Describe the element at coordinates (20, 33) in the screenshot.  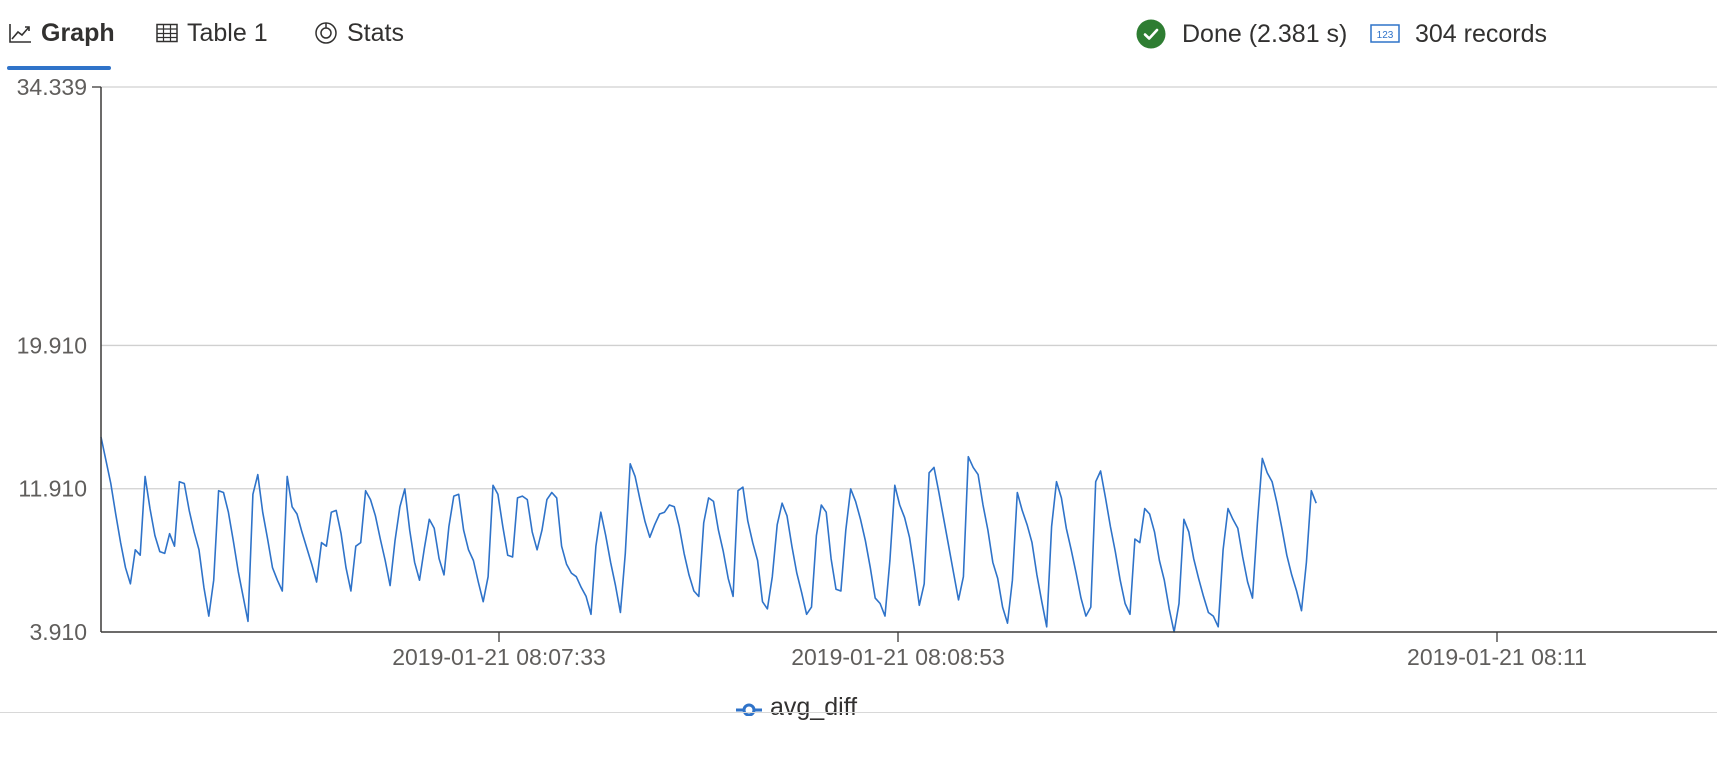
I see `line-chart-icon` at that location.